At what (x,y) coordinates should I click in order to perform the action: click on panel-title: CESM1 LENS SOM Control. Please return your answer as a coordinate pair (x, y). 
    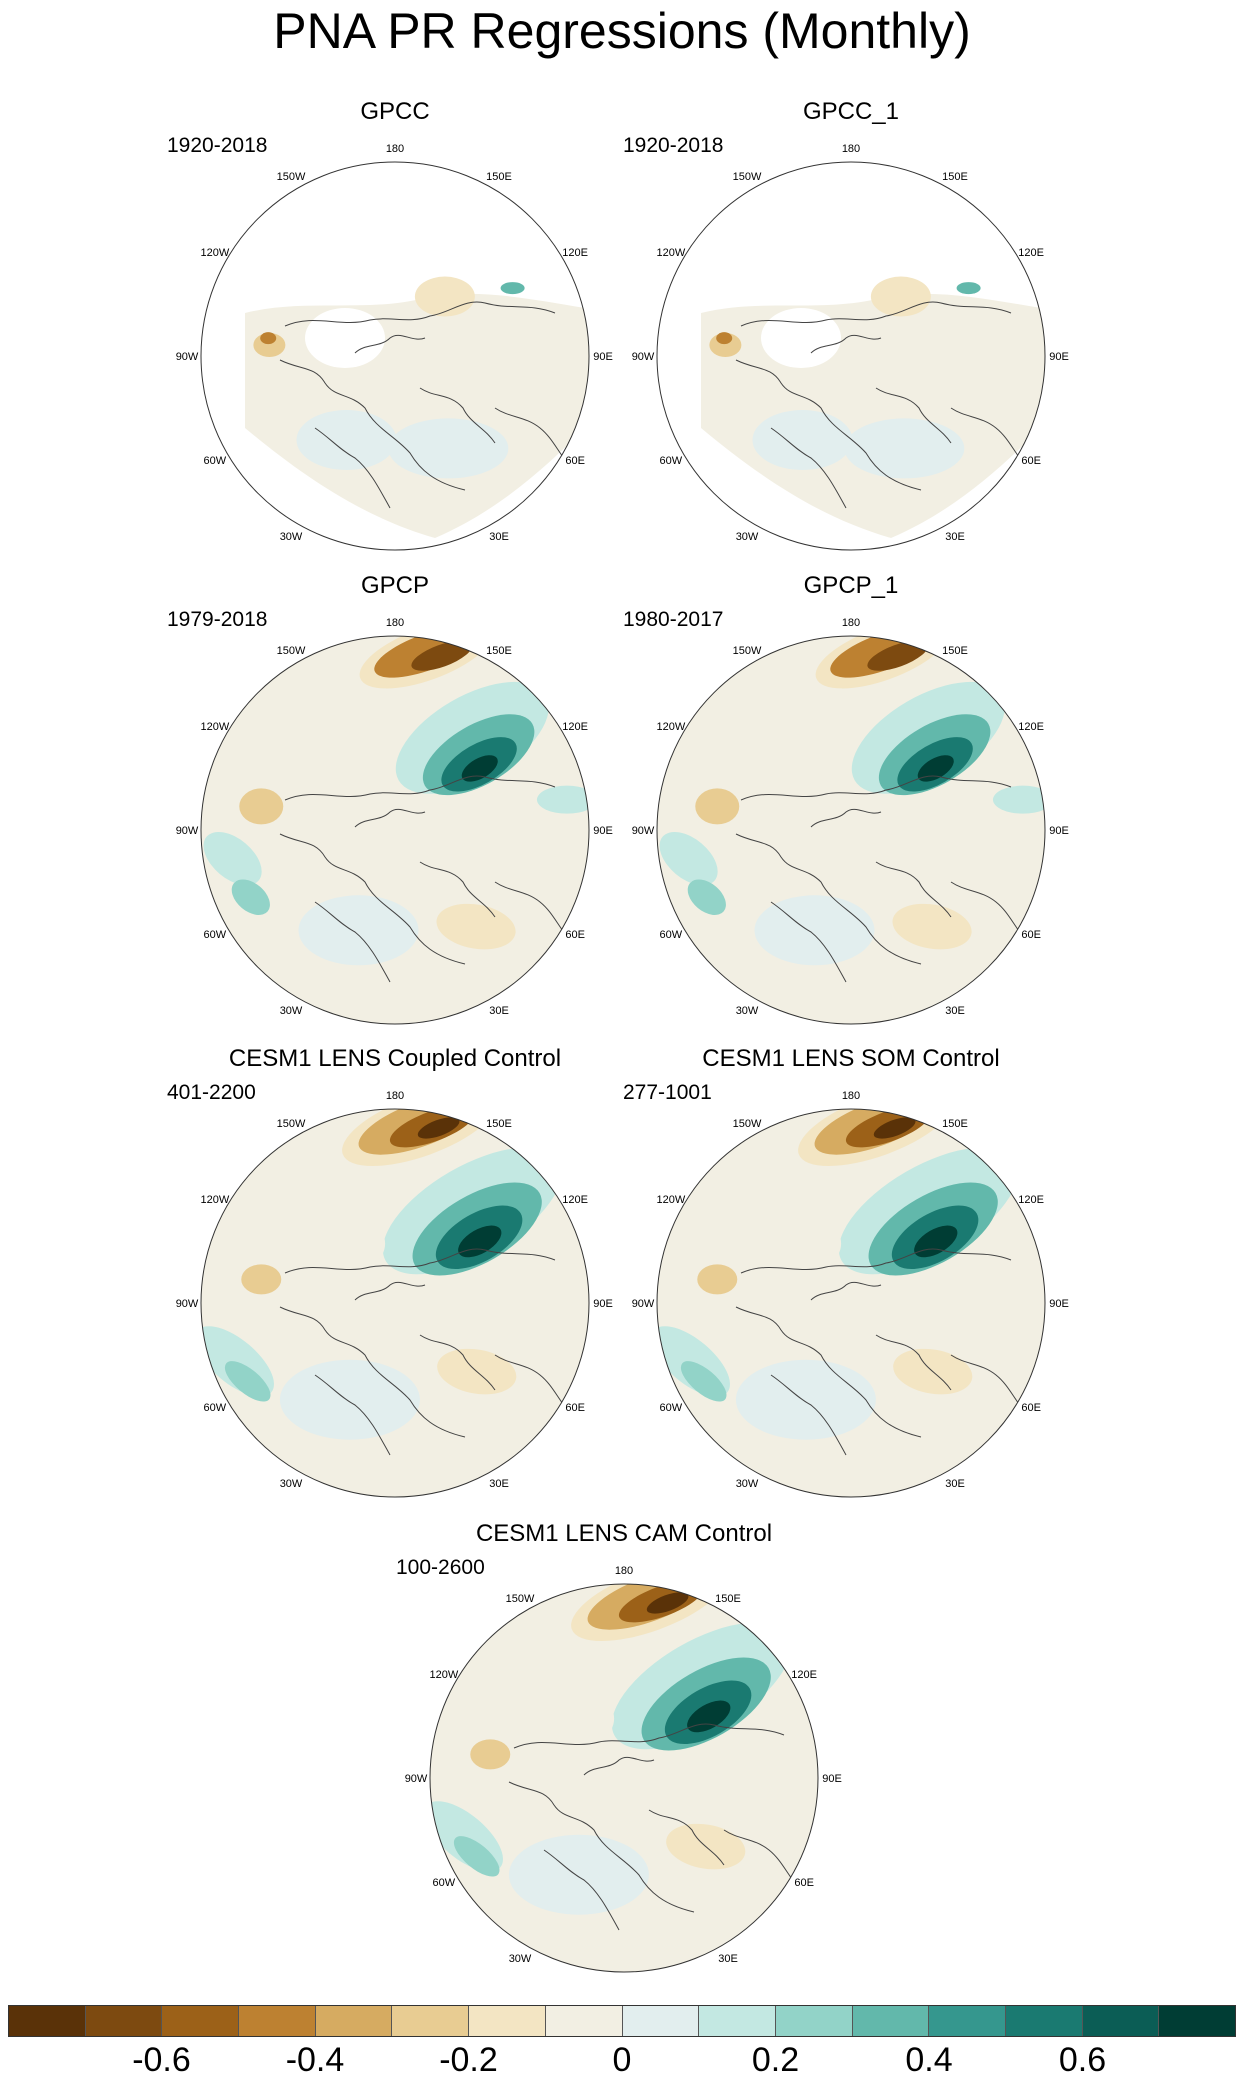
    Looking at the image, I should click on (851, 1058).